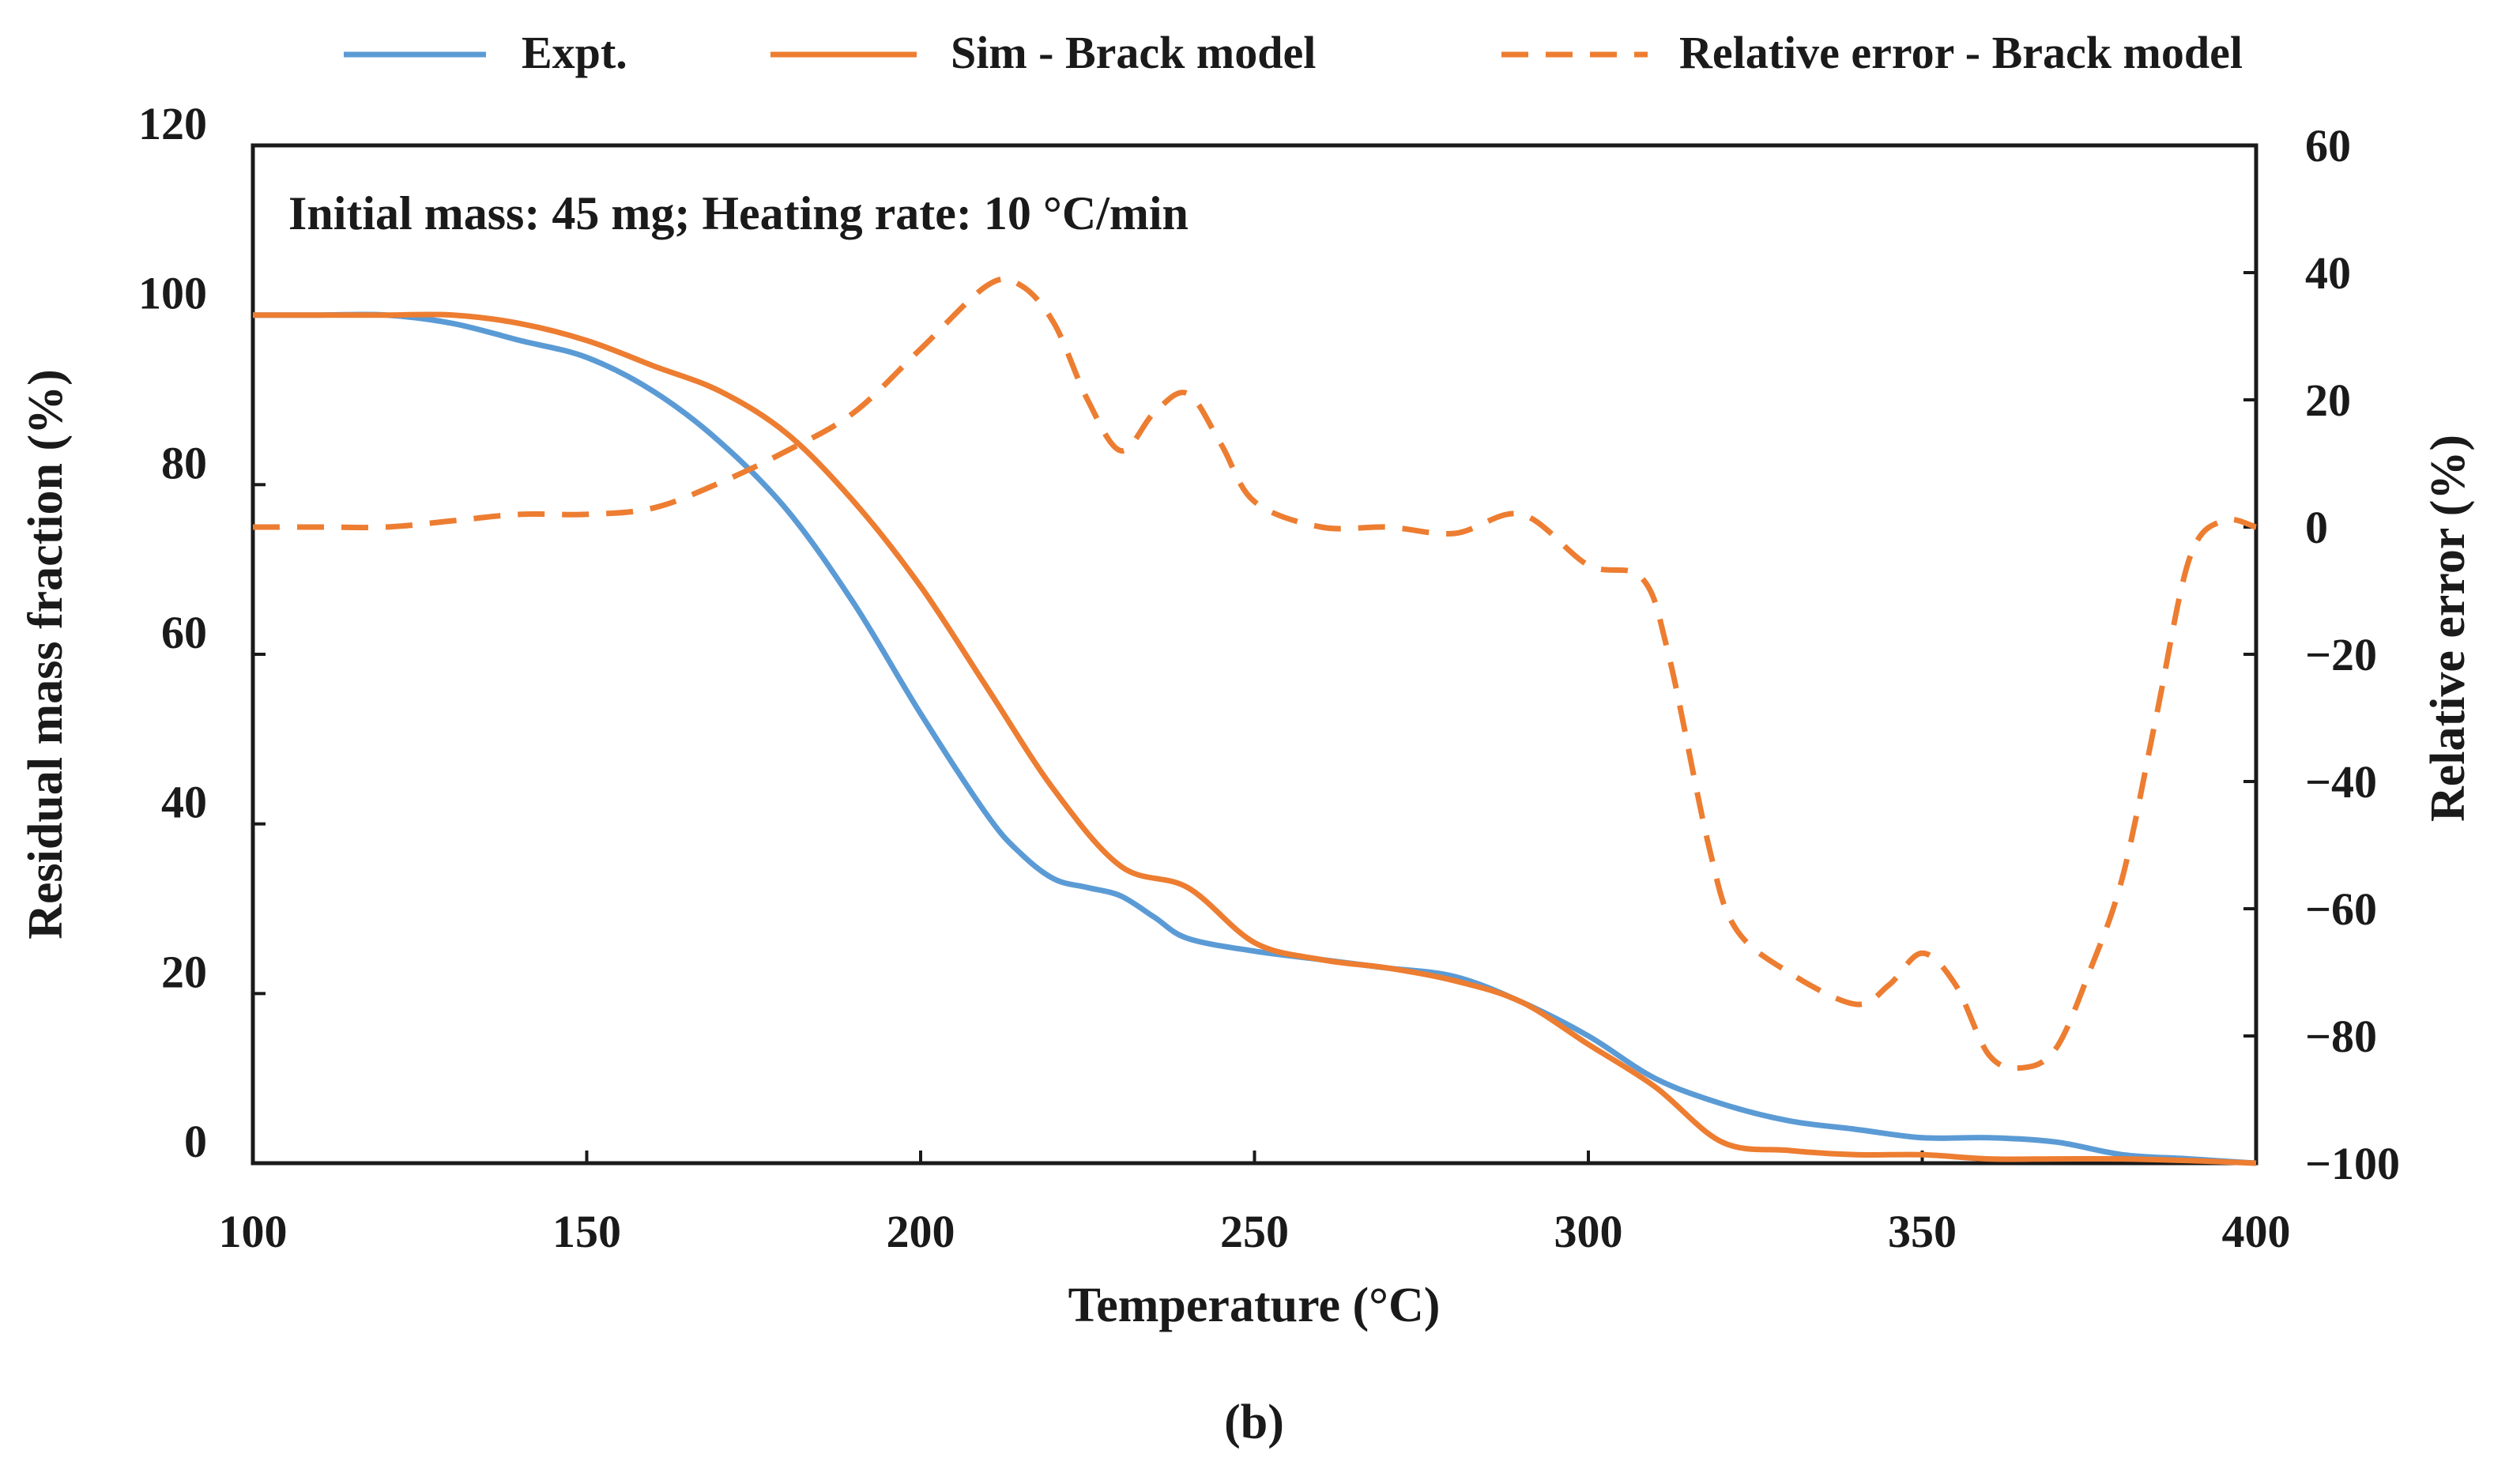  What do you see at coordinates (184, 971) in the screenshot?
I see `y-left-tick-label: 20` at bounding box center [184, 971].